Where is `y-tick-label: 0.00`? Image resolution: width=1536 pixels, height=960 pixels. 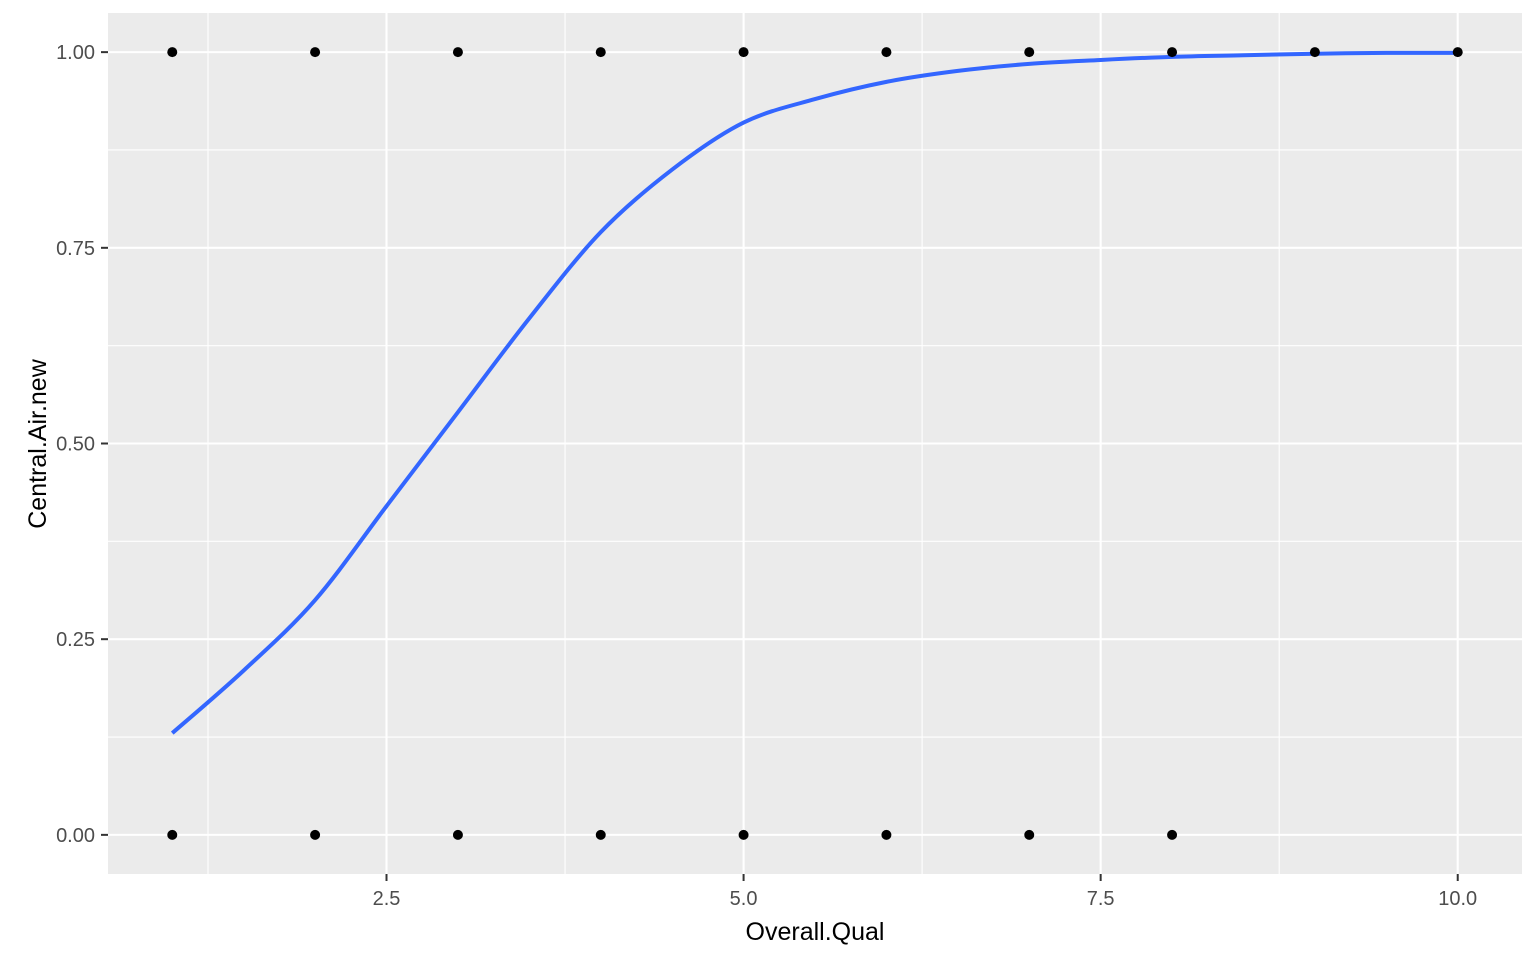 y-tick-label: 0.00 is located at coordinates (75, 836).